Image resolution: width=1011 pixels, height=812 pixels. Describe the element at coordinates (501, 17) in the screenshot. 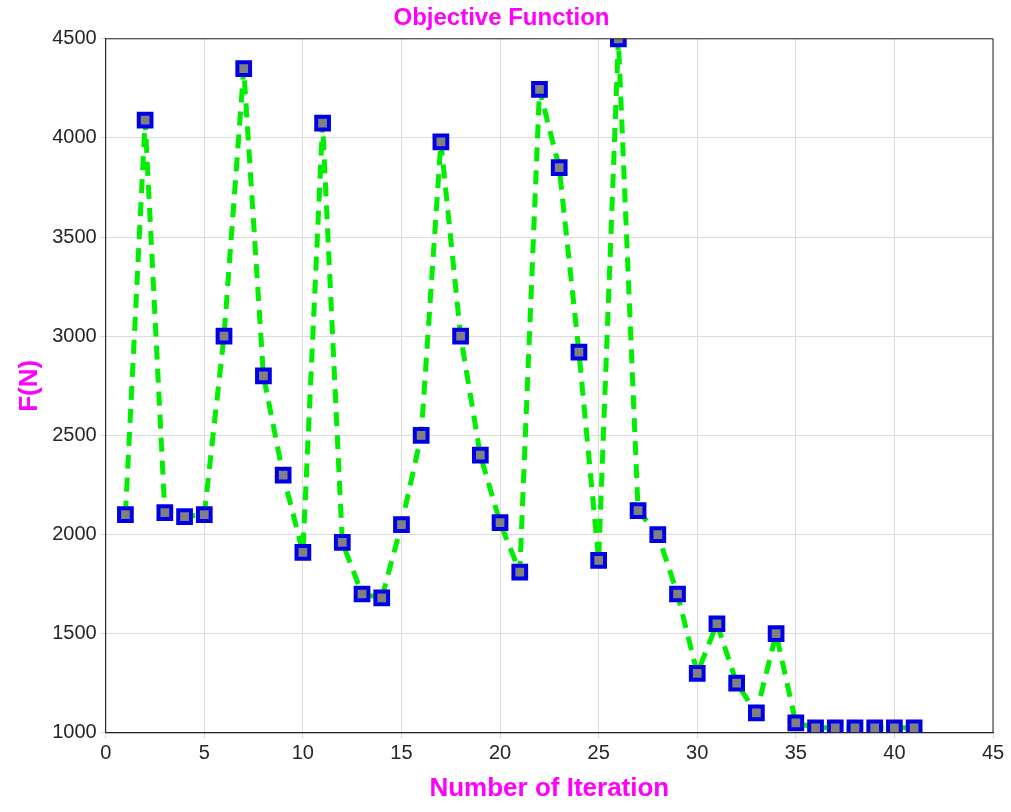

I see `chart-title: Objective Function` at that location.